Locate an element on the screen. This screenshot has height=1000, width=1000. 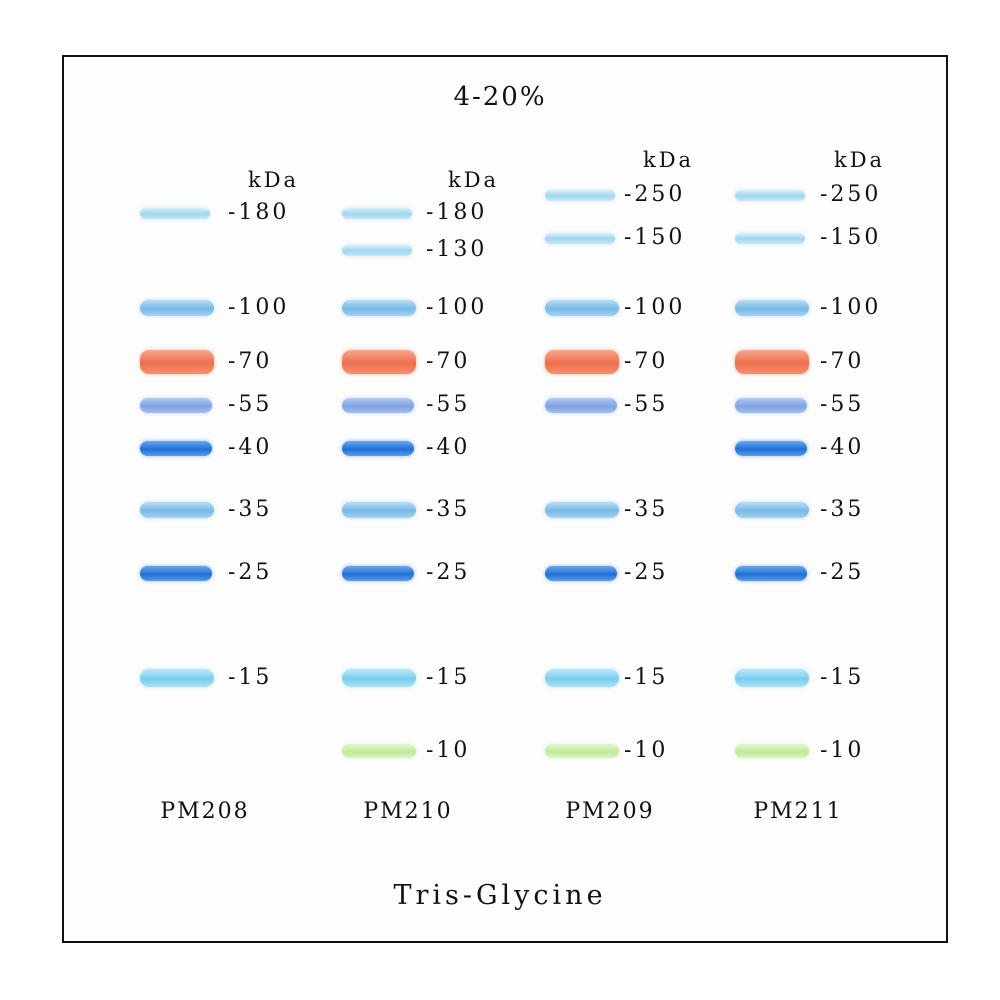
gel-title: 4-20% is located at coordinates (500, 97).